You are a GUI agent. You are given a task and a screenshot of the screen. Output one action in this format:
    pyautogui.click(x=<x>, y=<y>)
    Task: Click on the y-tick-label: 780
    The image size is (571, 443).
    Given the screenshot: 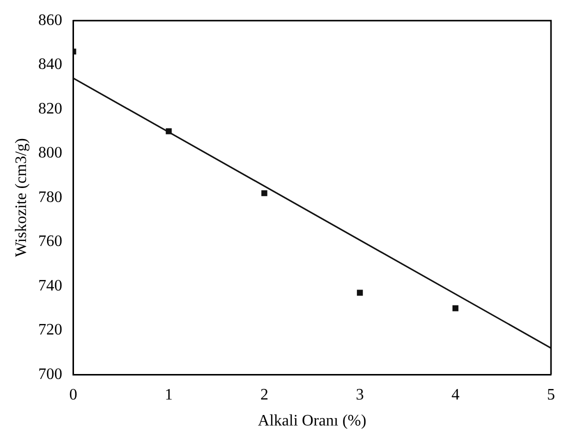 What is the action you would take?
    pyautogui.click(x=50, y=197)
    